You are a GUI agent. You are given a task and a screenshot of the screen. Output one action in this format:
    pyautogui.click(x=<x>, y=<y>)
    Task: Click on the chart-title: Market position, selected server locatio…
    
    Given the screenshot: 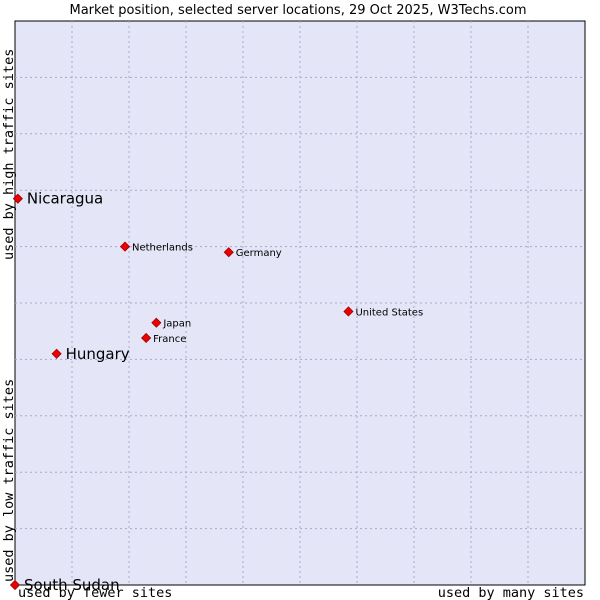 What is the action you would take?
    pyautogui.click(x=297, y=10)
    